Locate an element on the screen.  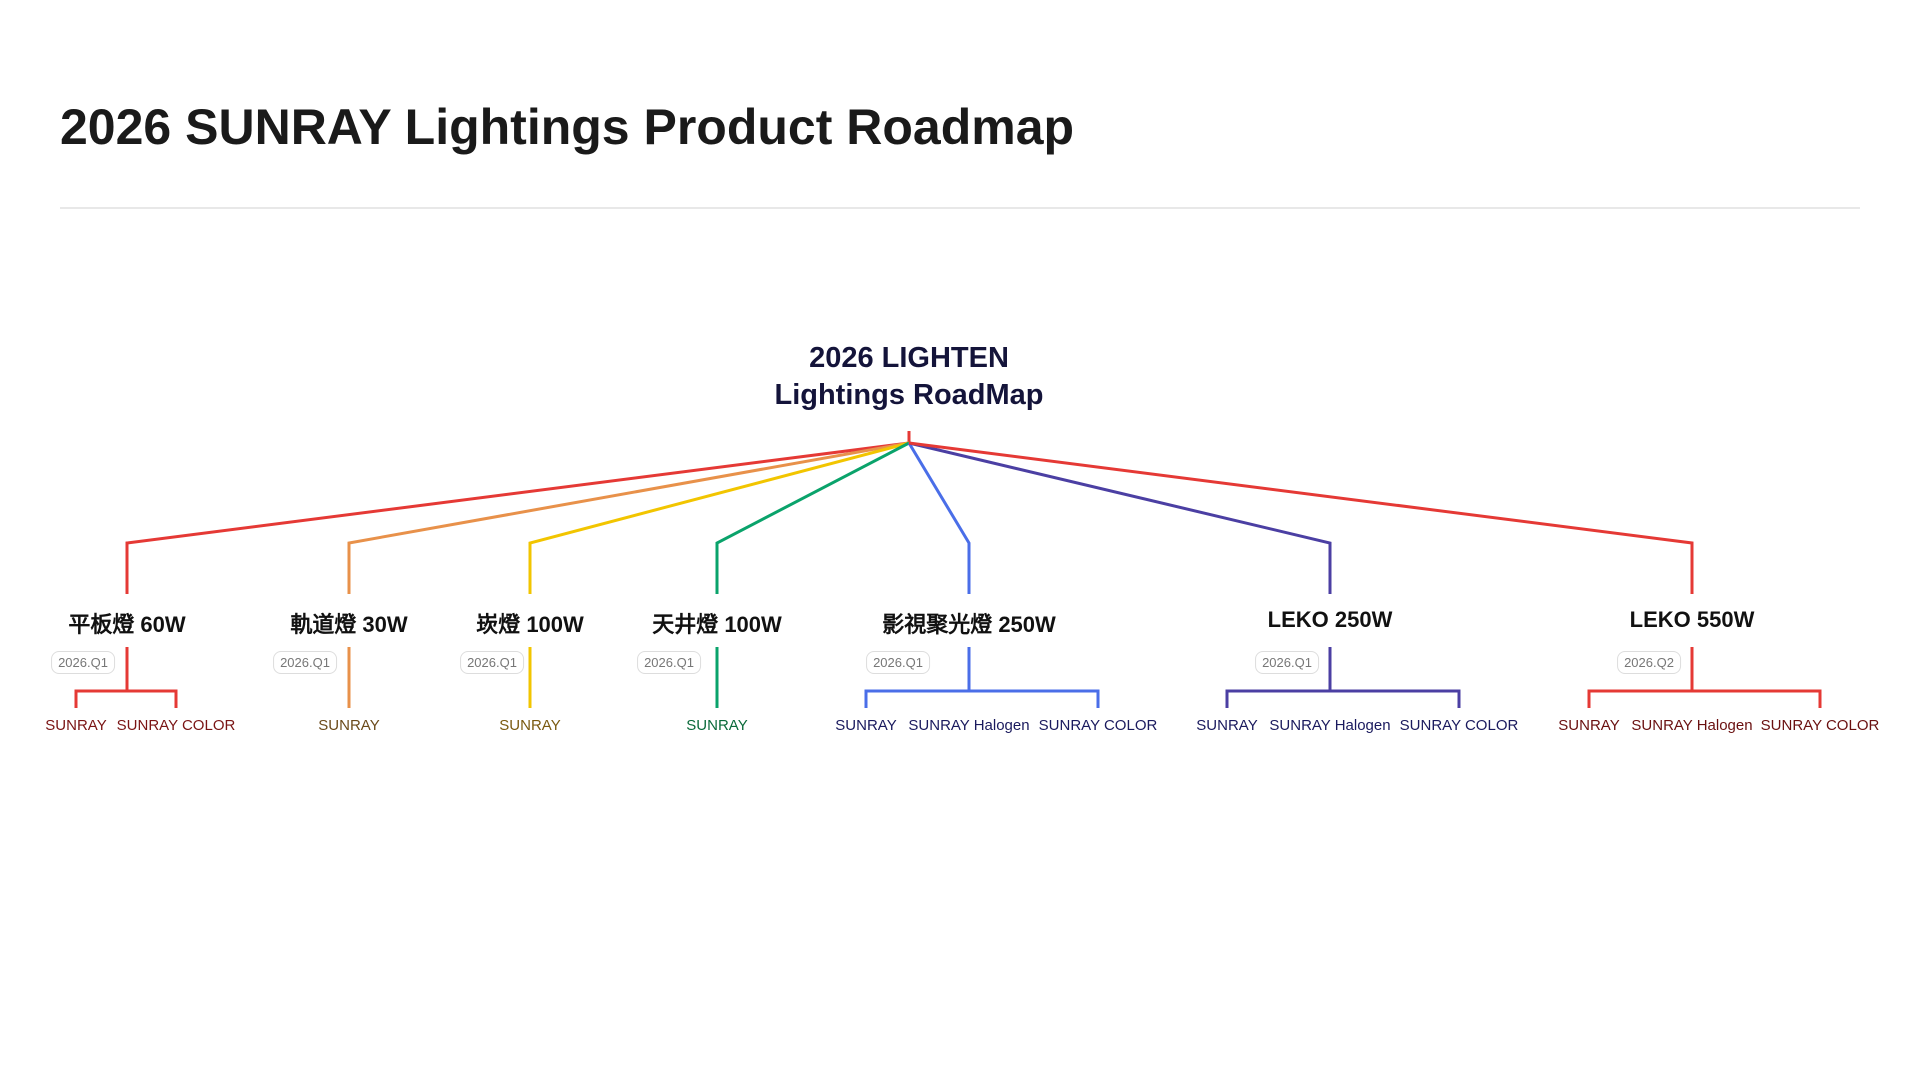
branch-label: 天井燈 100W is located at coordinates (717, 624).